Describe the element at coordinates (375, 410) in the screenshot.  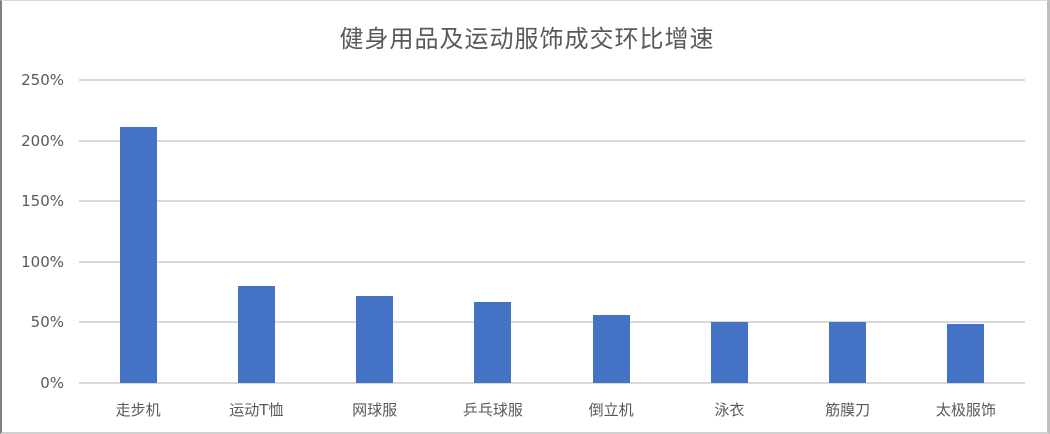
I see `x-tick-label: 网球服` at that location.